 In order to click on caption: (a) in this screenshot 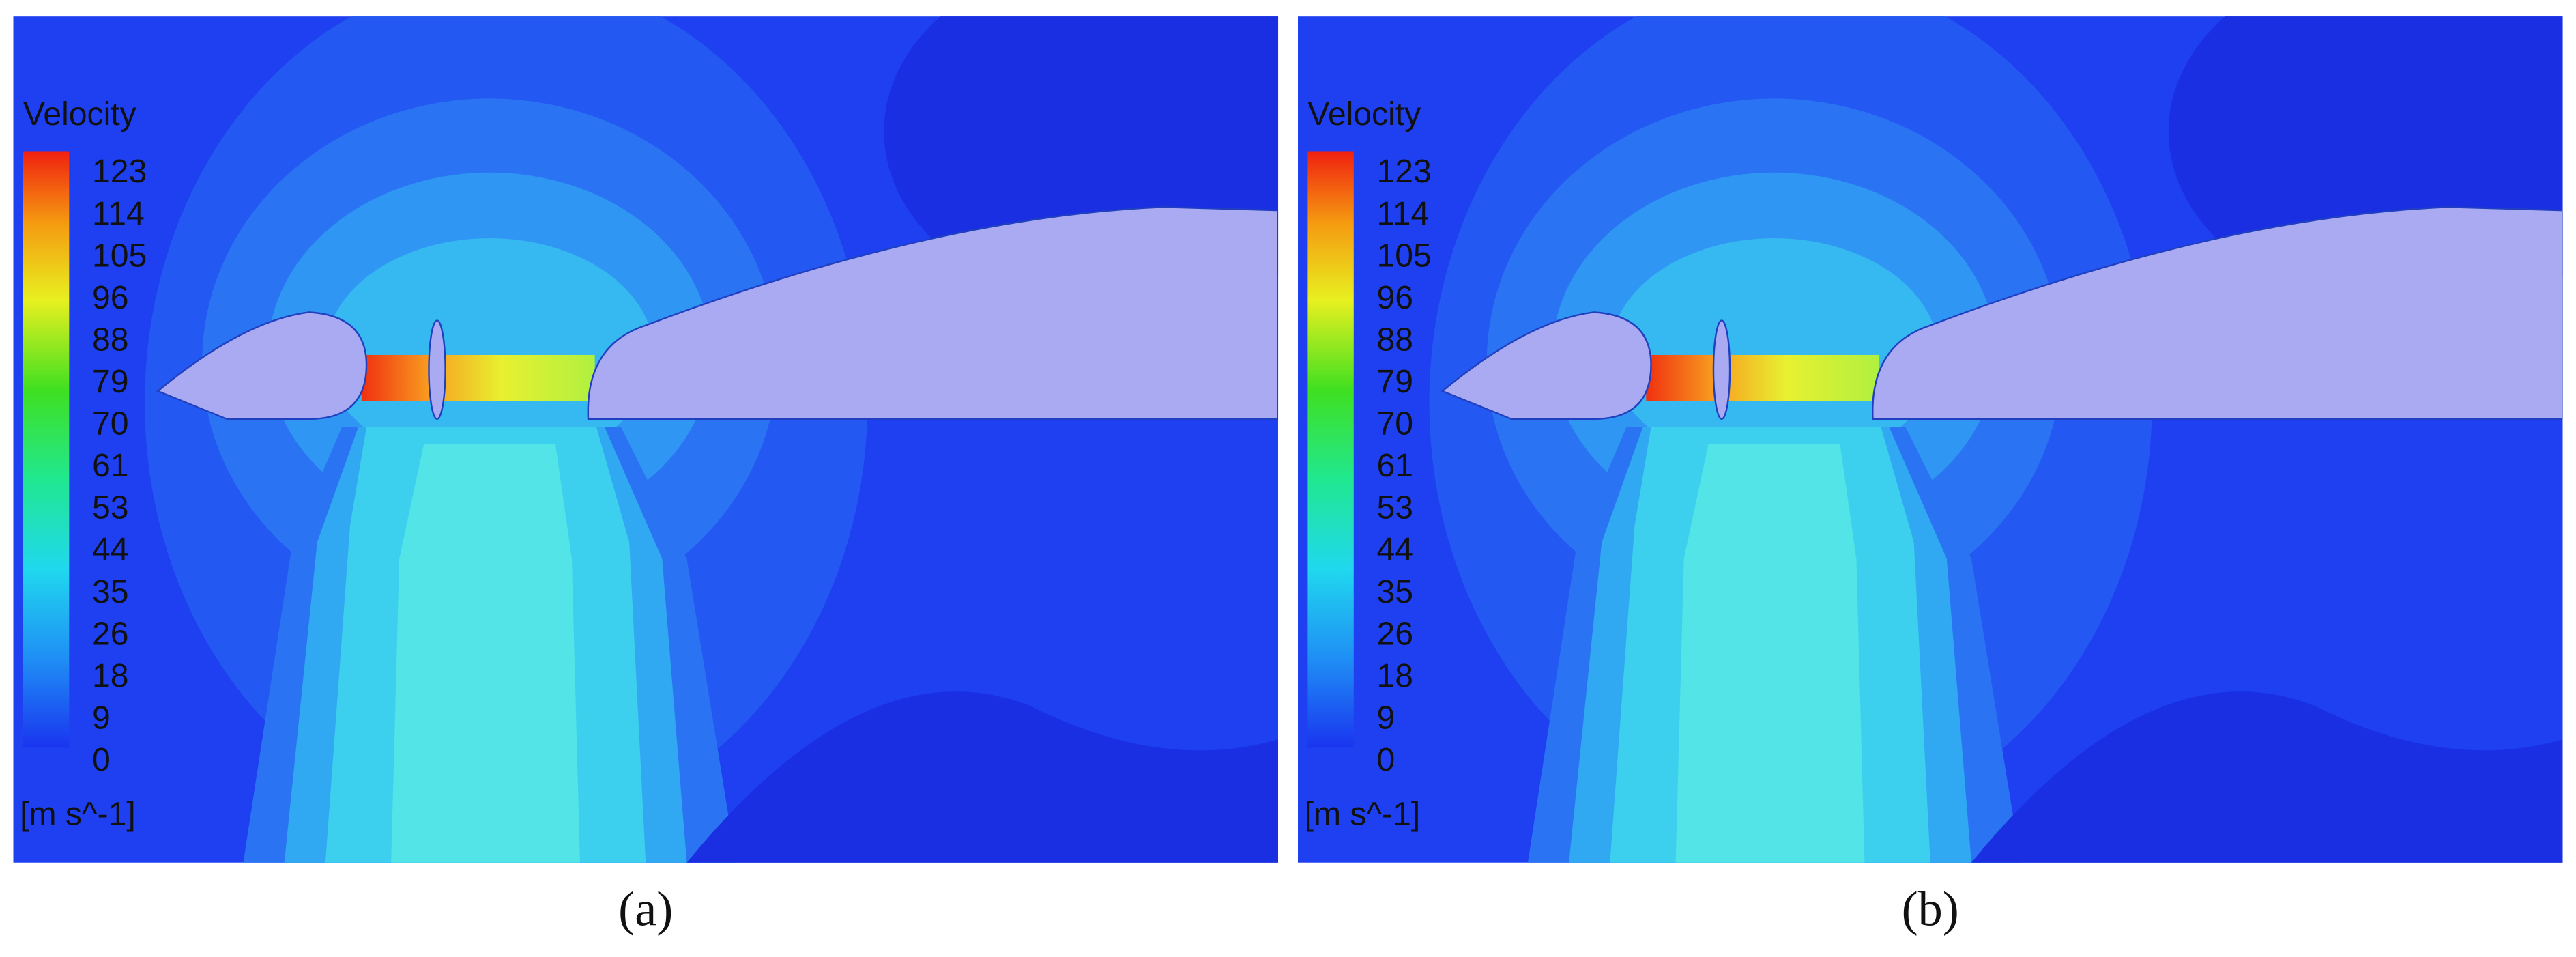, I will do `click(645, 908)`.